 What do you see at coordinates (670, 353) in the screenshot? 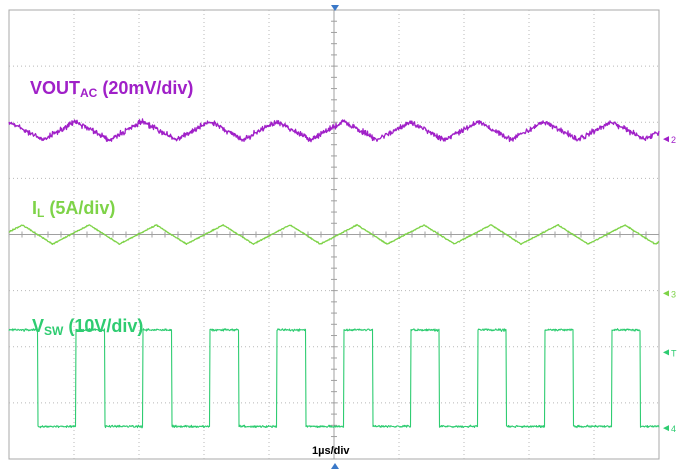
I see `channel-marker-T: T` at bounding box center [670, 353].